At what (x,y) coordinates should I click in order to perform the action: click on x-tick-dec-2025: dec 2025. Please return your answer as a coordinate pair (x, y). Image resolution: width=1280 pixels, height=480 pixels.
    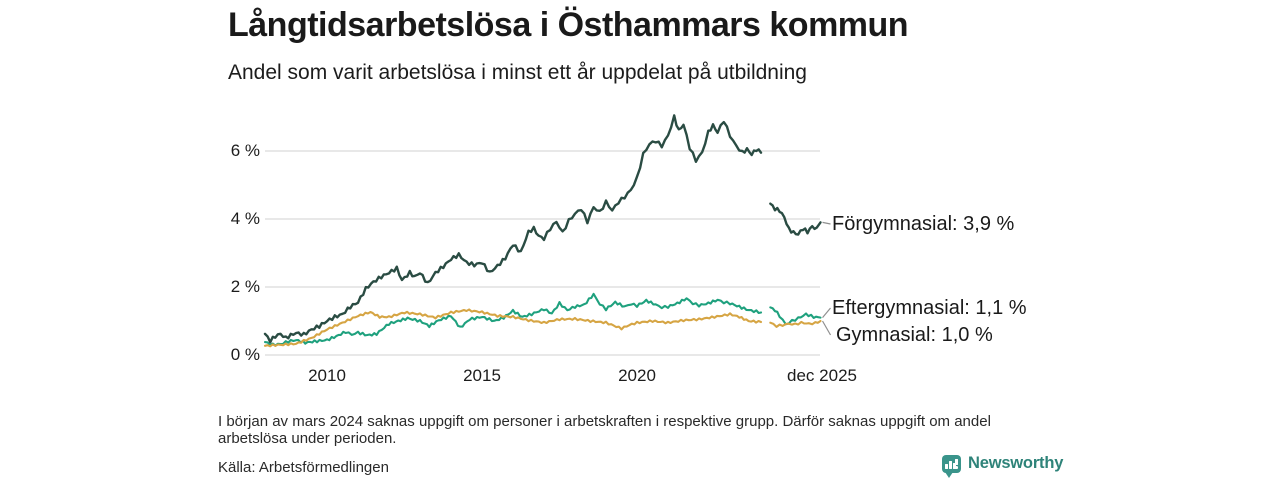
    Looking at the image, I should click on (822, 375).